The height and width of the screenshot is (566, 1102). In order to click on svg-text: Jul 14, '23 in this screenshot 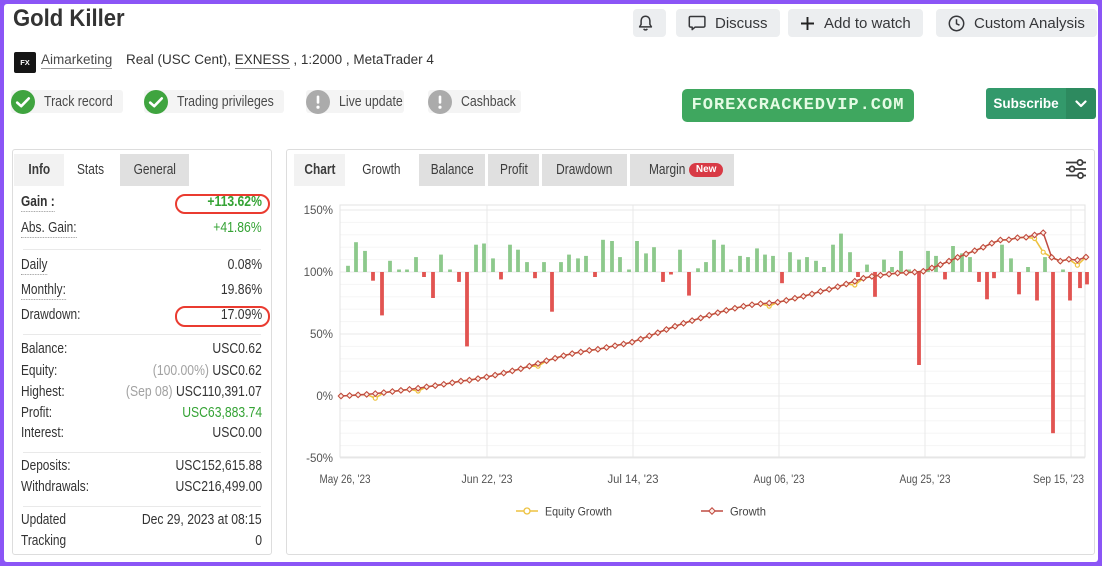, I will do `click(633, 480)`.